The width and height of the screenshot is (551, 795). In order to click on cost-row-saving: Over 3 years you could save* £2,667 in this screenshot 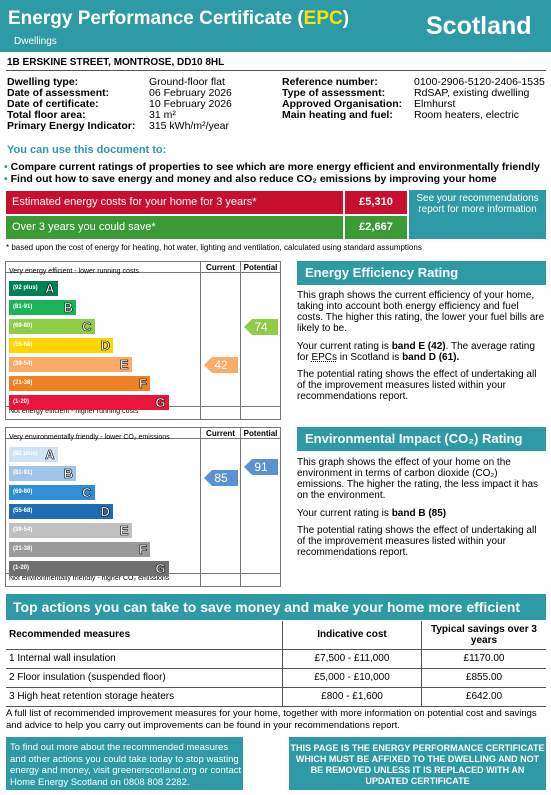, I will do `click(276, 227)`.